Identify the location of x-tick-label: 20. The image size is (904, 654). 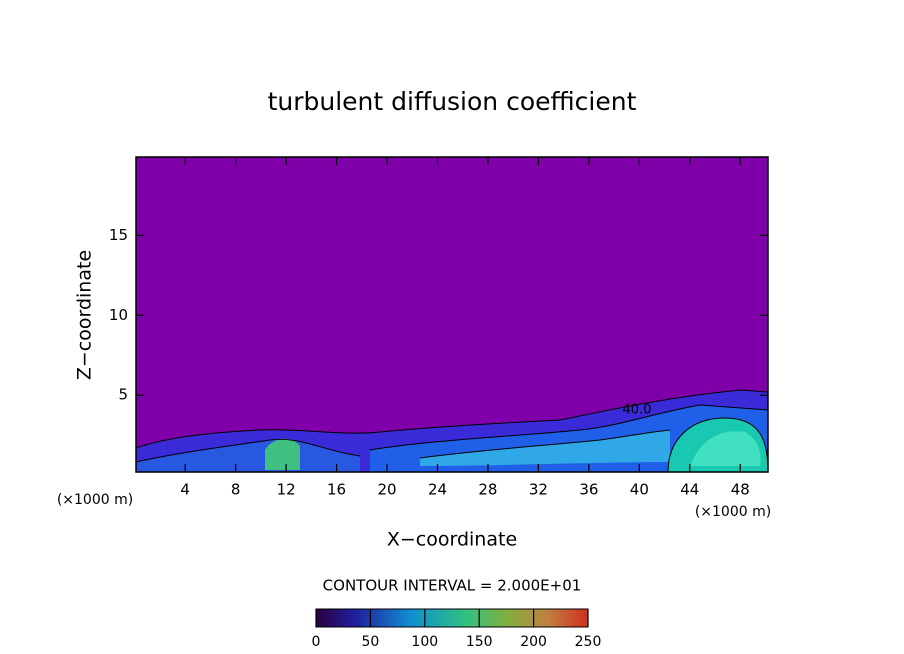
(386, 490).